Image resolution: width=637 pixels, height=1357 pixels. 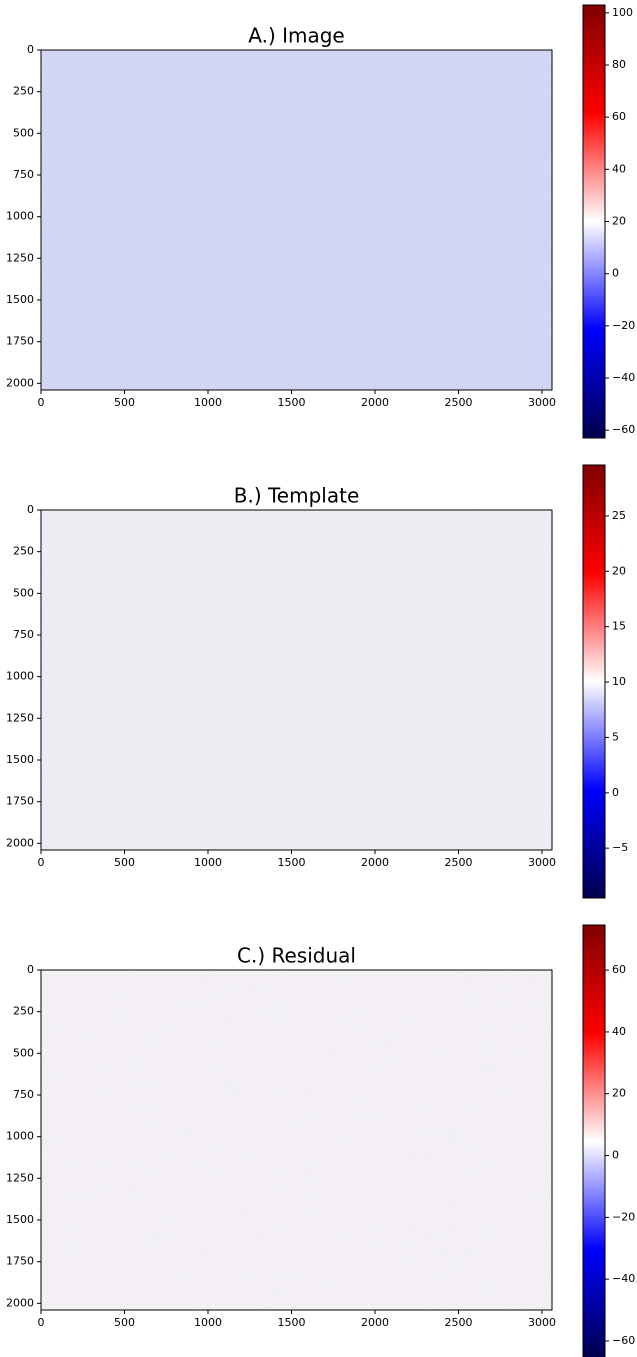 I want to click on colorbar-tick-label: −5, so click(x=620, y=847).